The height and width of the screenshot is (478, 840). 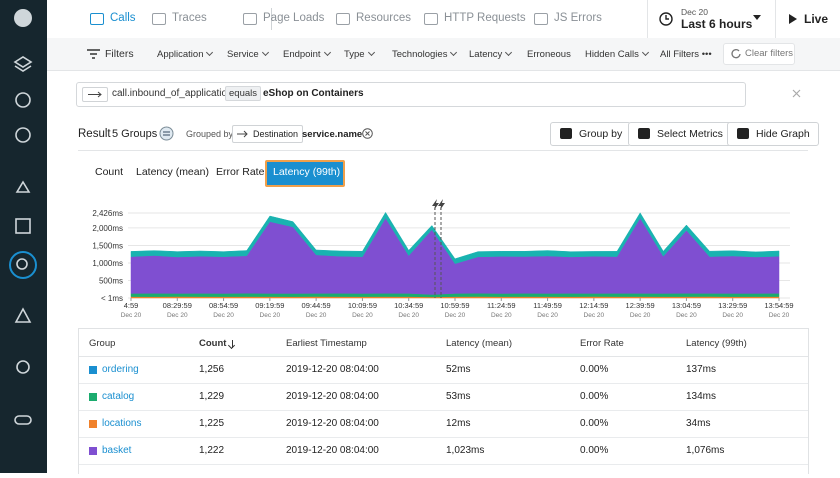 I want to click on column-header: Latency (mean), so click(x=479, y=343).